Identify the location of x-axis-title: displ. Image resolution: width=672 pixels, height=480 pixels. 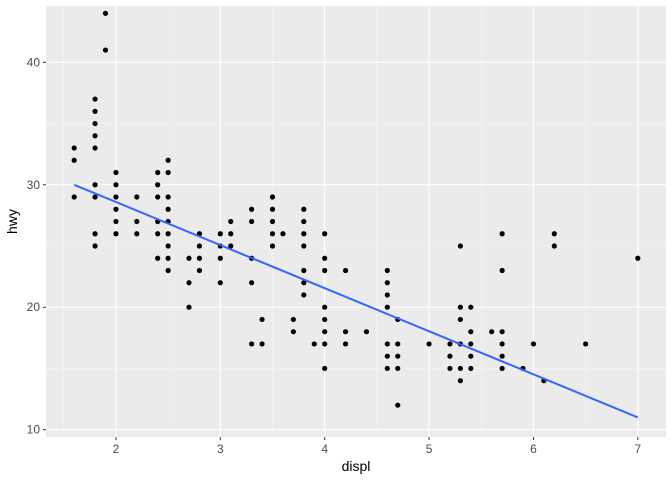
(356, 466).